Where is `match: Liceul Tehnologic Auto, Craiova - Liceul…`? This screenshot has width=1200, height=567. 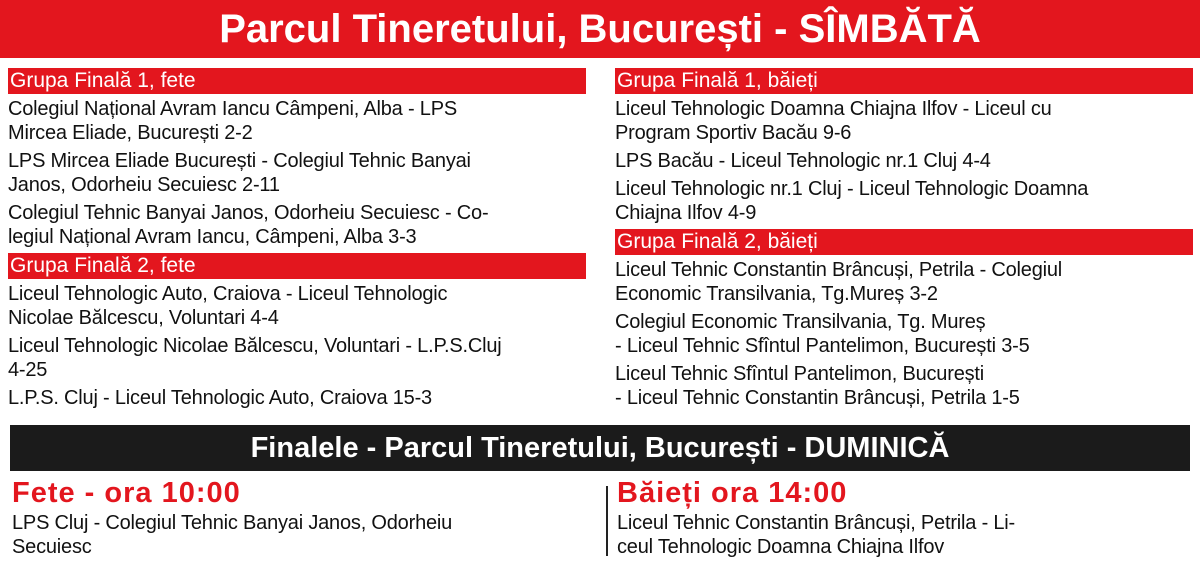
match: Liceul Tehnologic Auto, Craiova - Liceul… is located at coordinates (297, 306).